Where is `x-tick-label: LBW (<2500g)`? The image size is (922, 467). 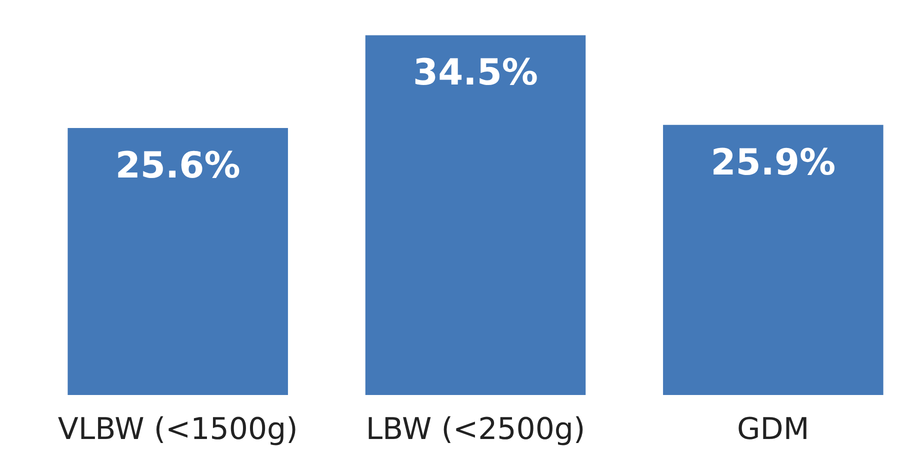 x-tick-label: LBW (<2500g) is located at coordinates (476, 429).